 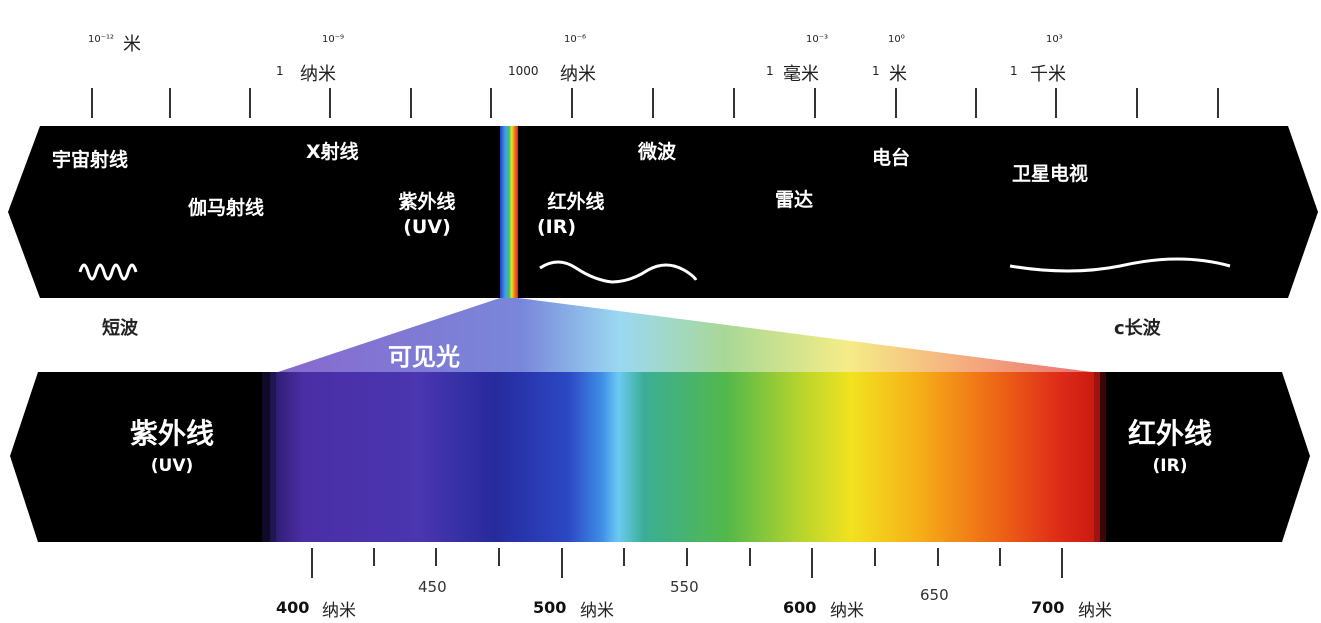 I want to click on wl-700-unit: 纳米, so click(x=1095, y=611).